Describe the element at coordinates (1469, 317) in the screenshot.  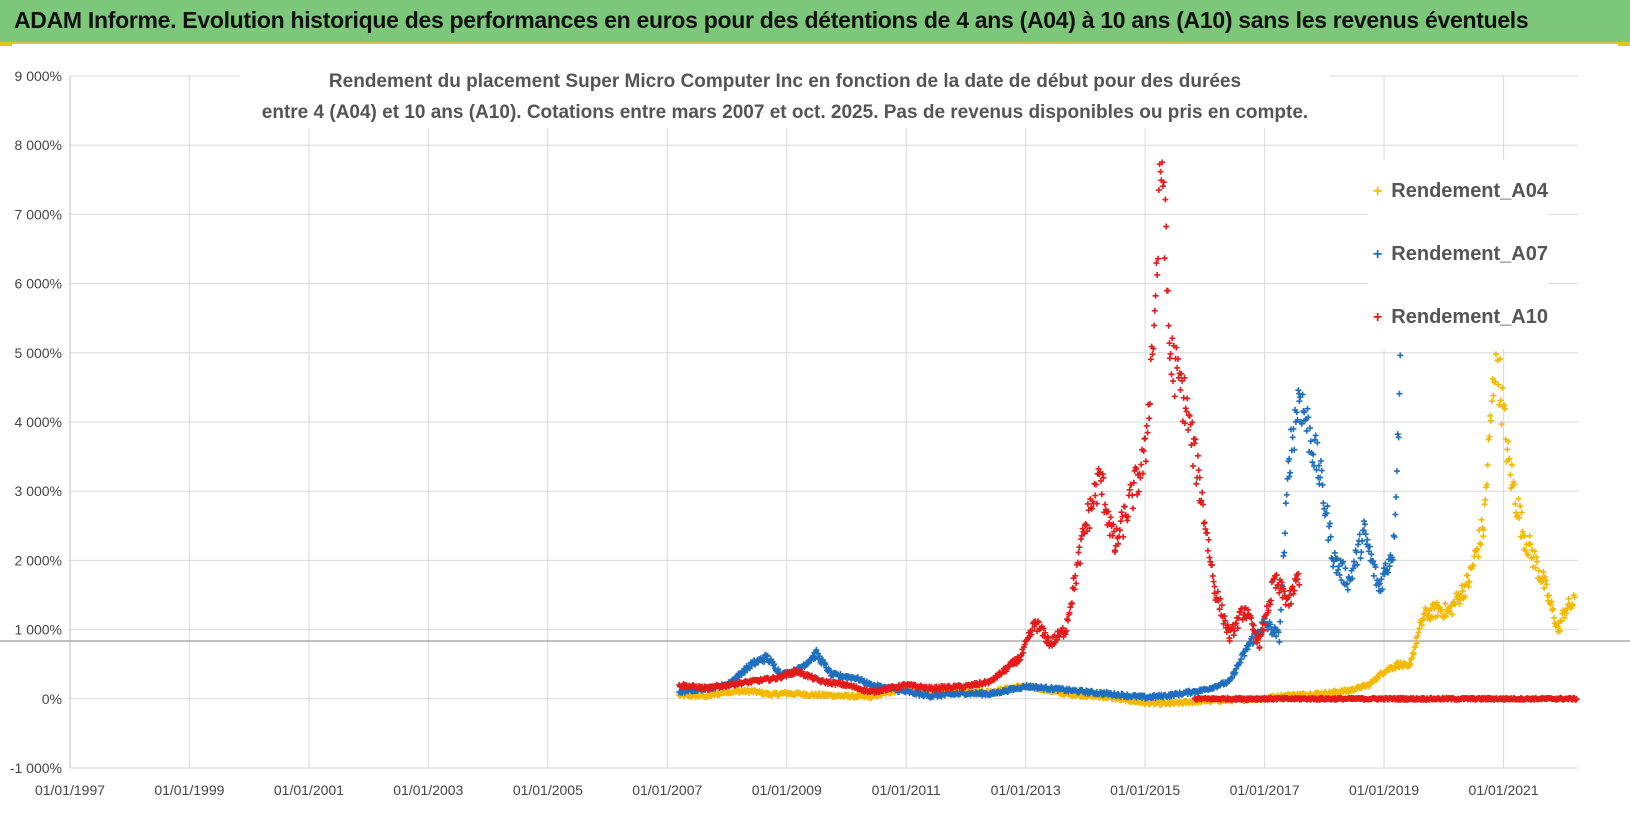
I see `legend-label-a10: Rendement_A10` at that location.